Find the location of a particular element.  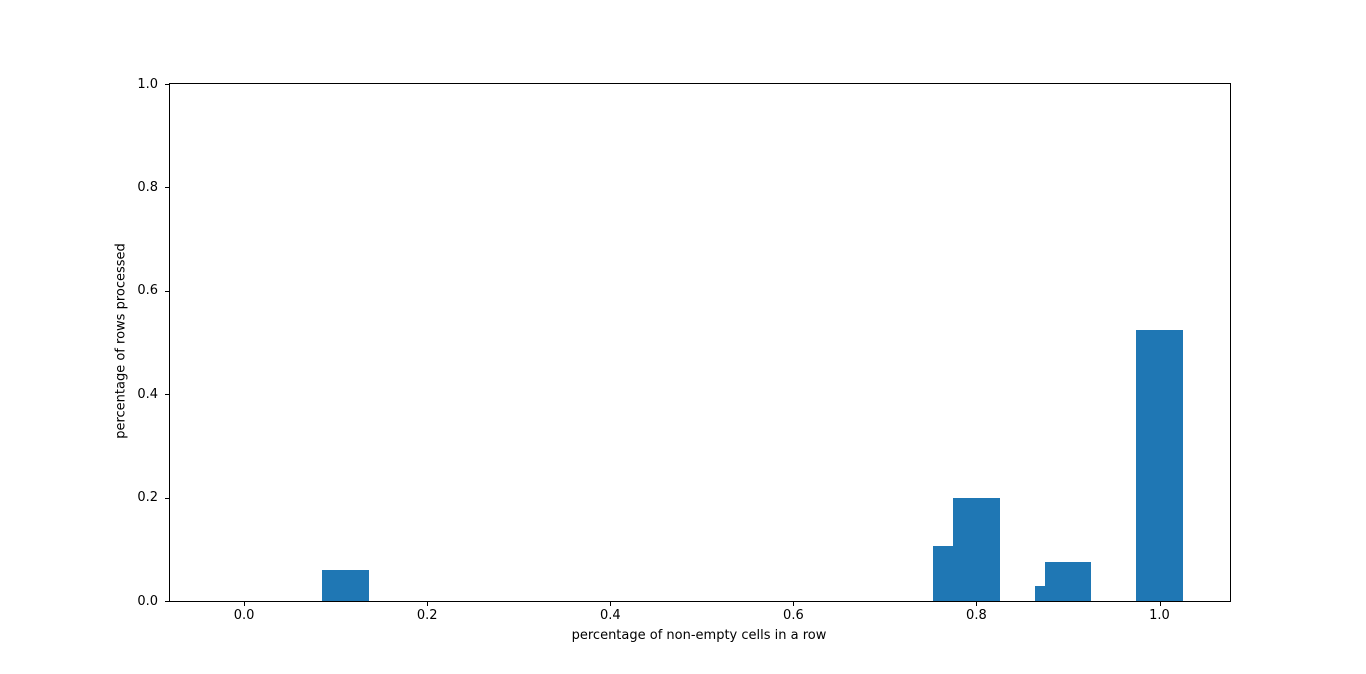

y-axis-label: percentage of rows processed is located at coordinates (121, 341).